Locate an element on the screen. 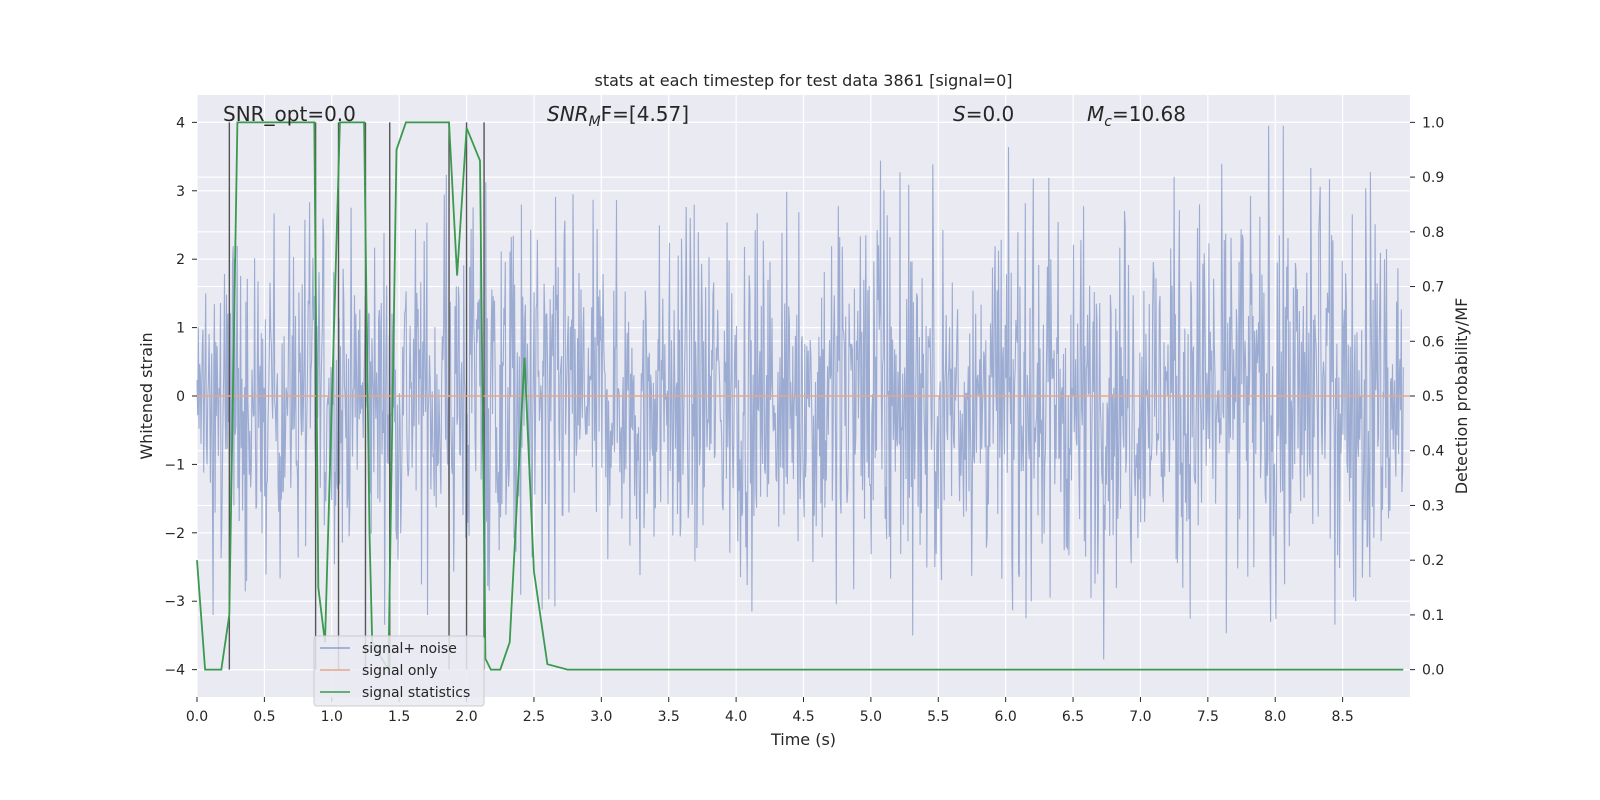  y-left-tick-label: 3 is located at coordinates (180, 192).